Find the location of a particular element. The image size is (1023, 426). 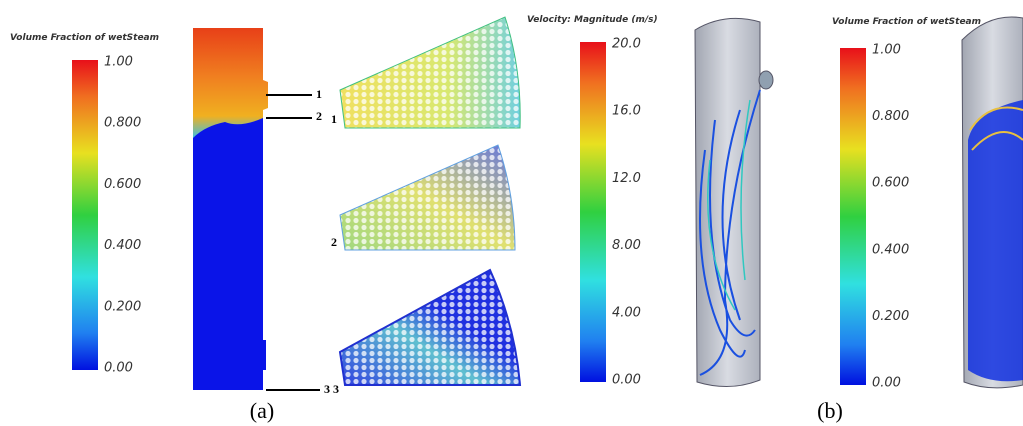

velocity-streamlines-view is located at coordinates (734, 202).